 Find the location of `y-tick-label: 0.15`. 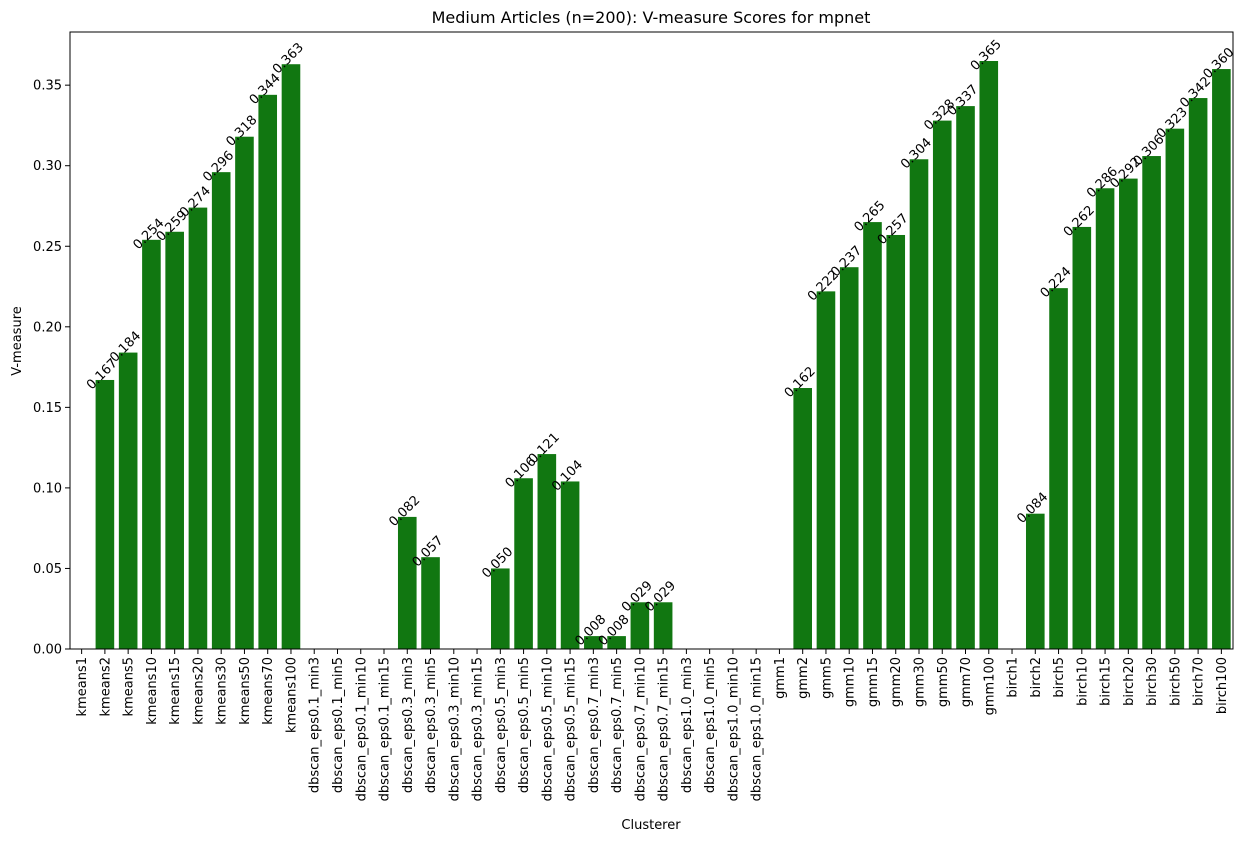

y-tick-label: 0.15 is located at coordinates (47, 408).